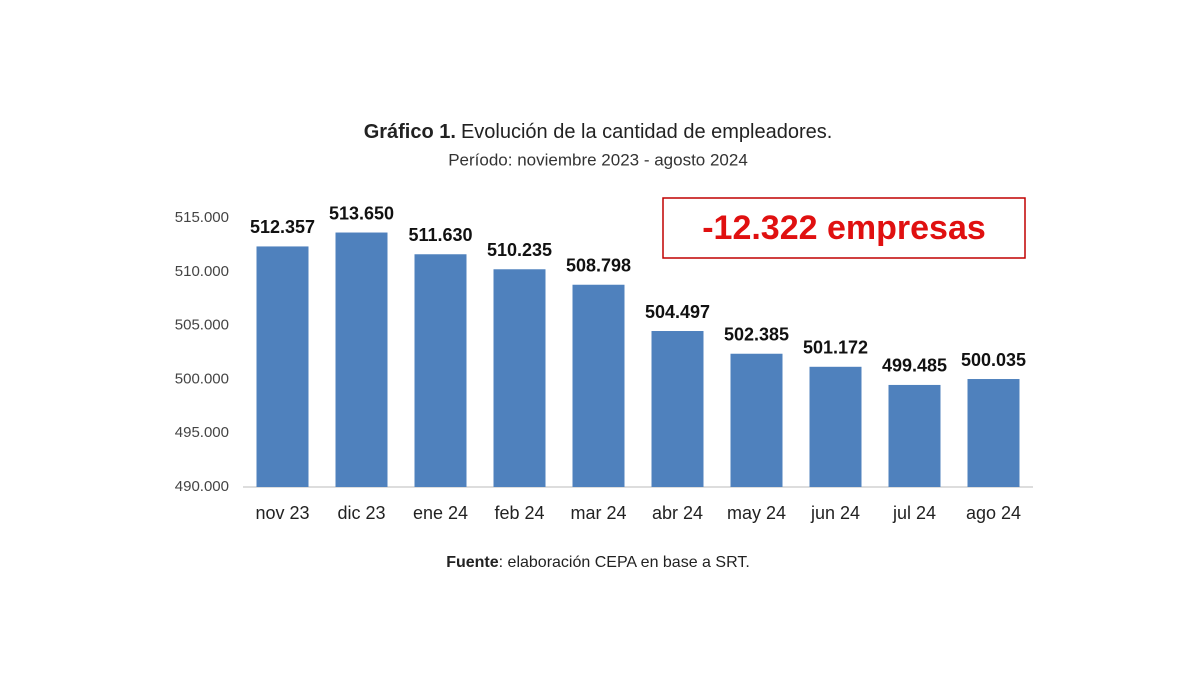  What do you see at coordinates (519, 513) in the screenshot?
I see `x-tick-label: feb 24` at bounding box center [519, 513].